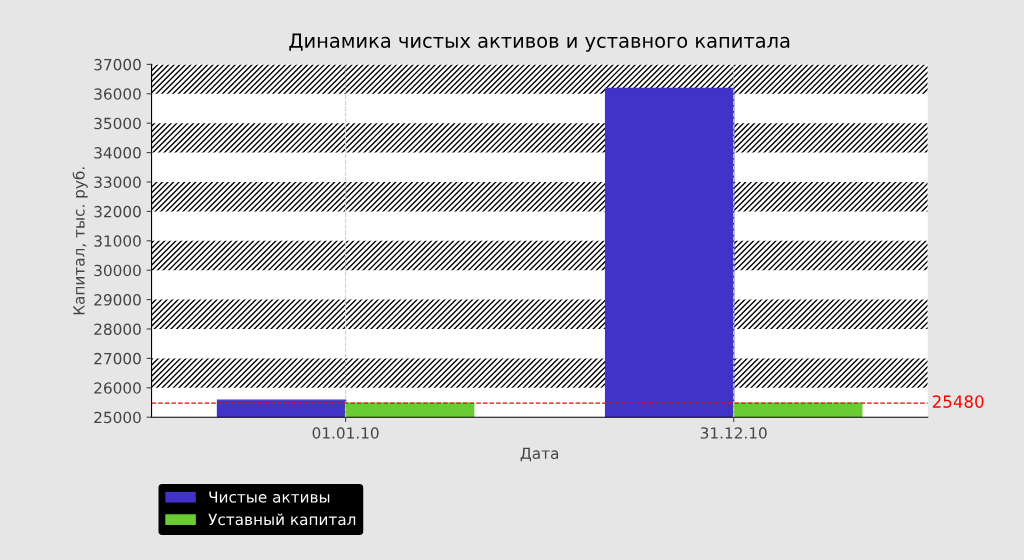 This screenshot has width=1024, height=560. What do you see at coordinates (117, 388) in the screenshot?
I see `y-tick-label: 26000` at bounding box center [117, 388].